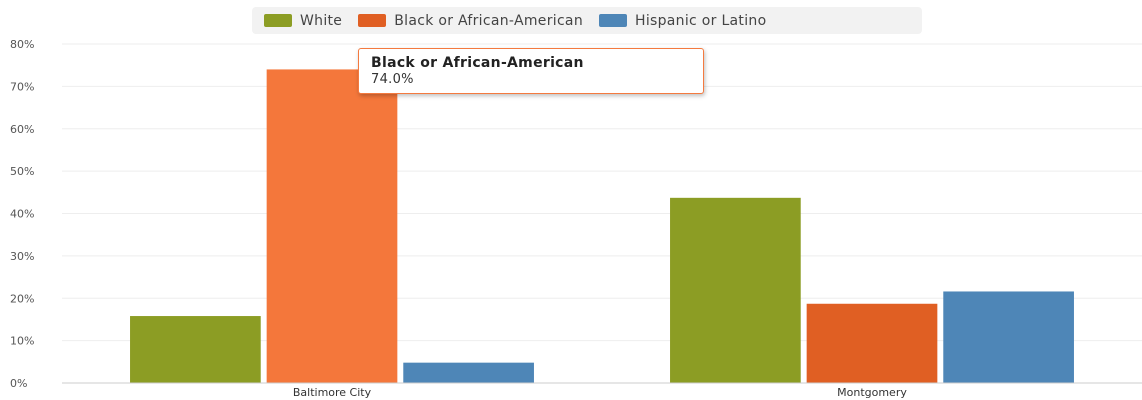 This screenshot has height=400, width=1142. What do you see at coordinates (332, 392) in the screenshot?
I see `x-category-label: Baltimore City` at bounding box center [332, 392].